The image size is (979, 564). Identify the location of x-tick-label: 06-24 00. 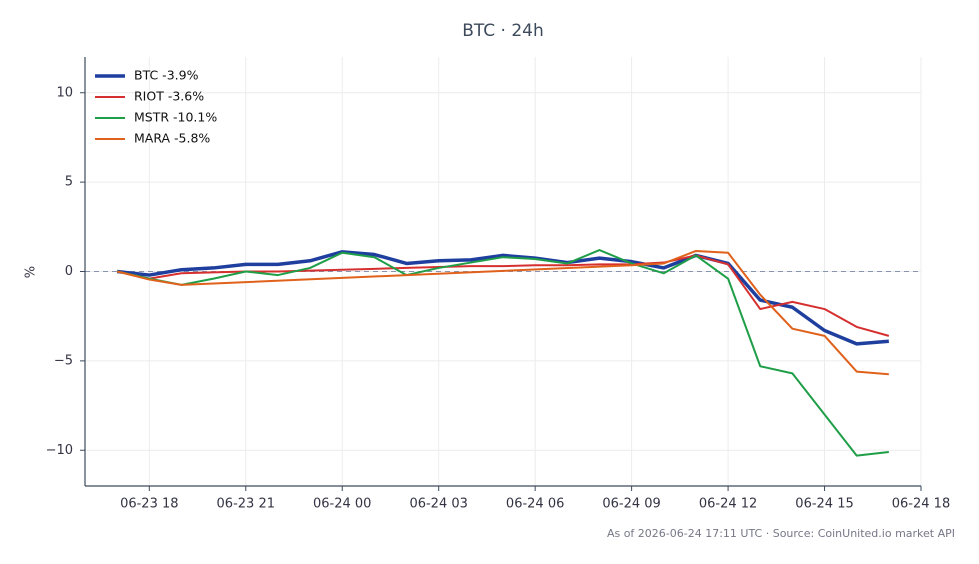
(342, 504).